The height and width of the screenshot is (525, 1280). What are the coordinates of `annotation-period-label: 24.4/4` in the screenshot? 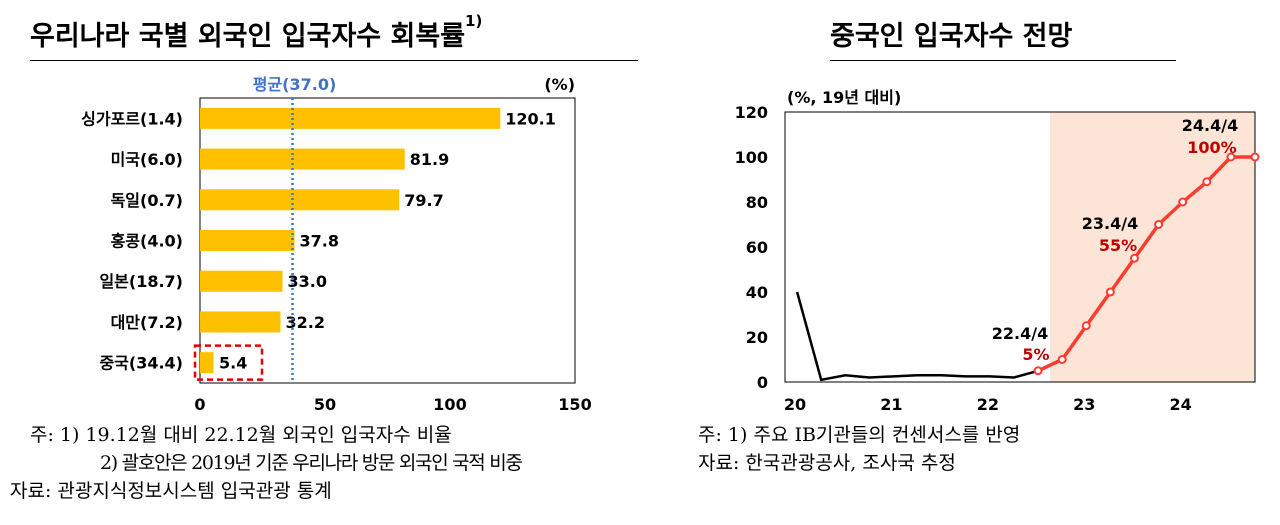 It's located at (1210, 125).